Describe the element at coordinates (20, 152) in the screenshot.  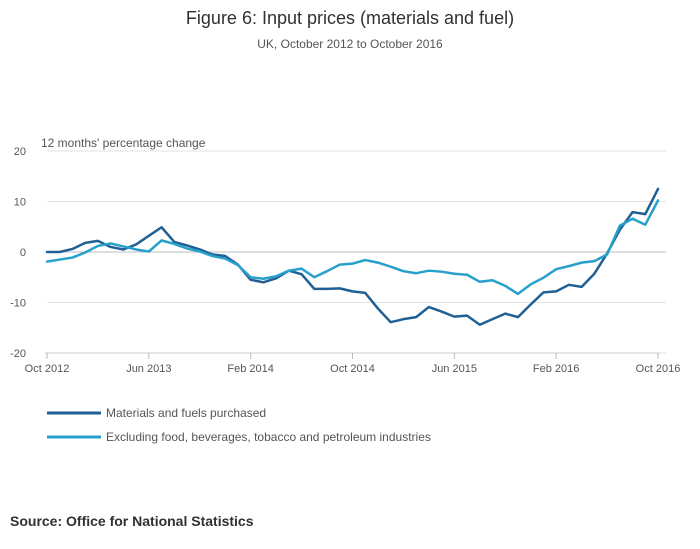
I see `y-tick-label: 20` at that location.